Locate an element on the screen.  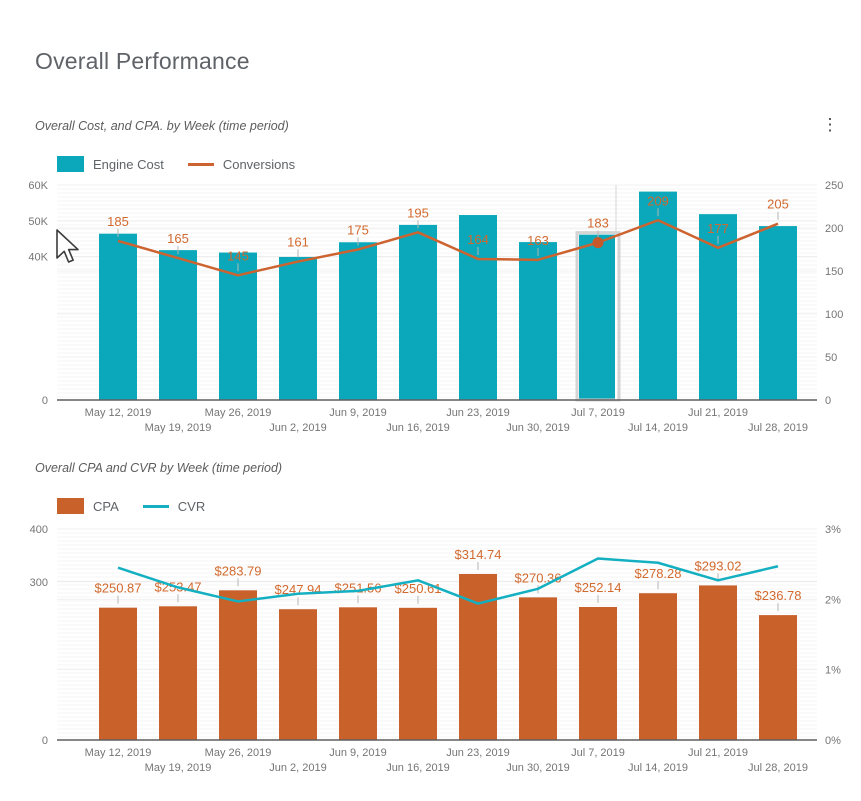
cpa-legend-label: CPA is located at coordinates (106, 506).